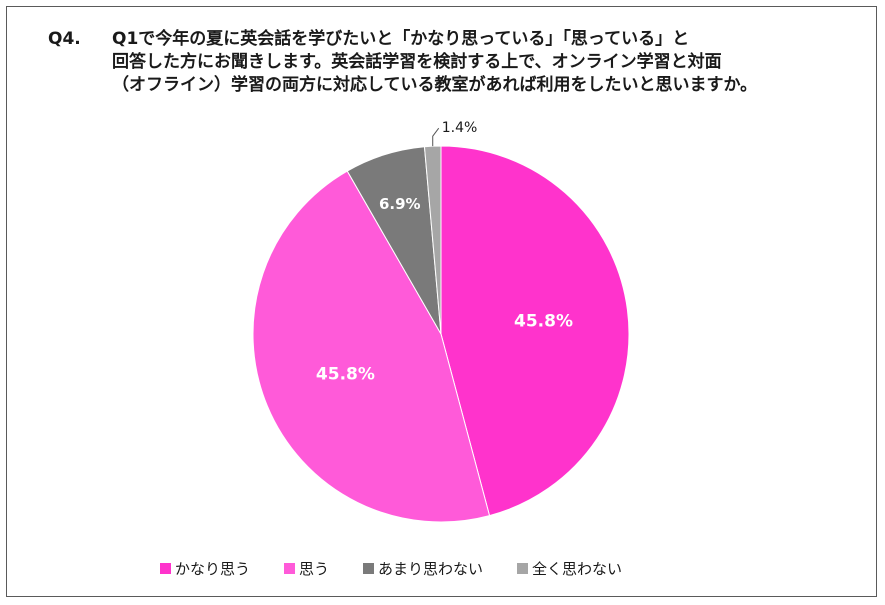 This screenshot has height=605, width=885. Describe the element at coordinates (369, 568) in the screenshot. I see `legend-swatch-amari` at that location.